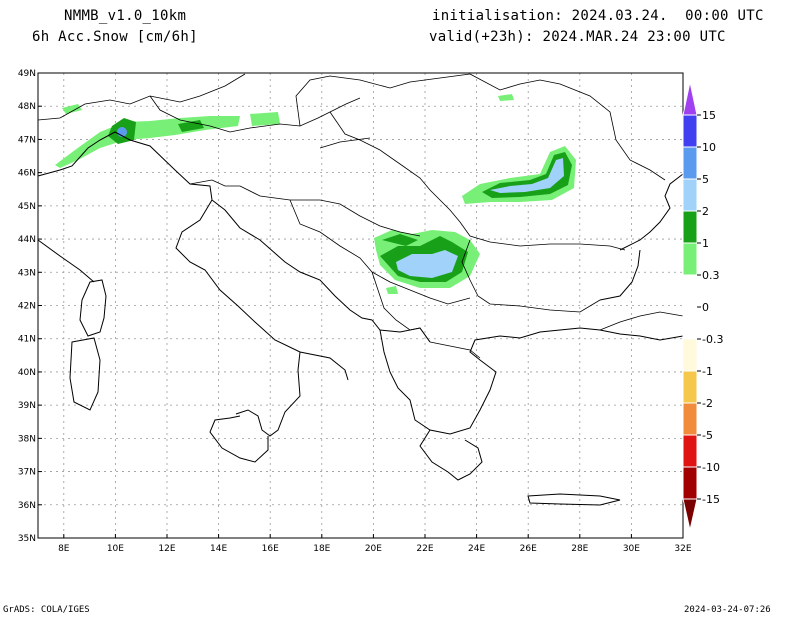 The height and width of the screenshot is (618, 800). Describe the element at coordinates (27, 439) in the screenshot. I see `lat-tick-label: 38N` at that location.